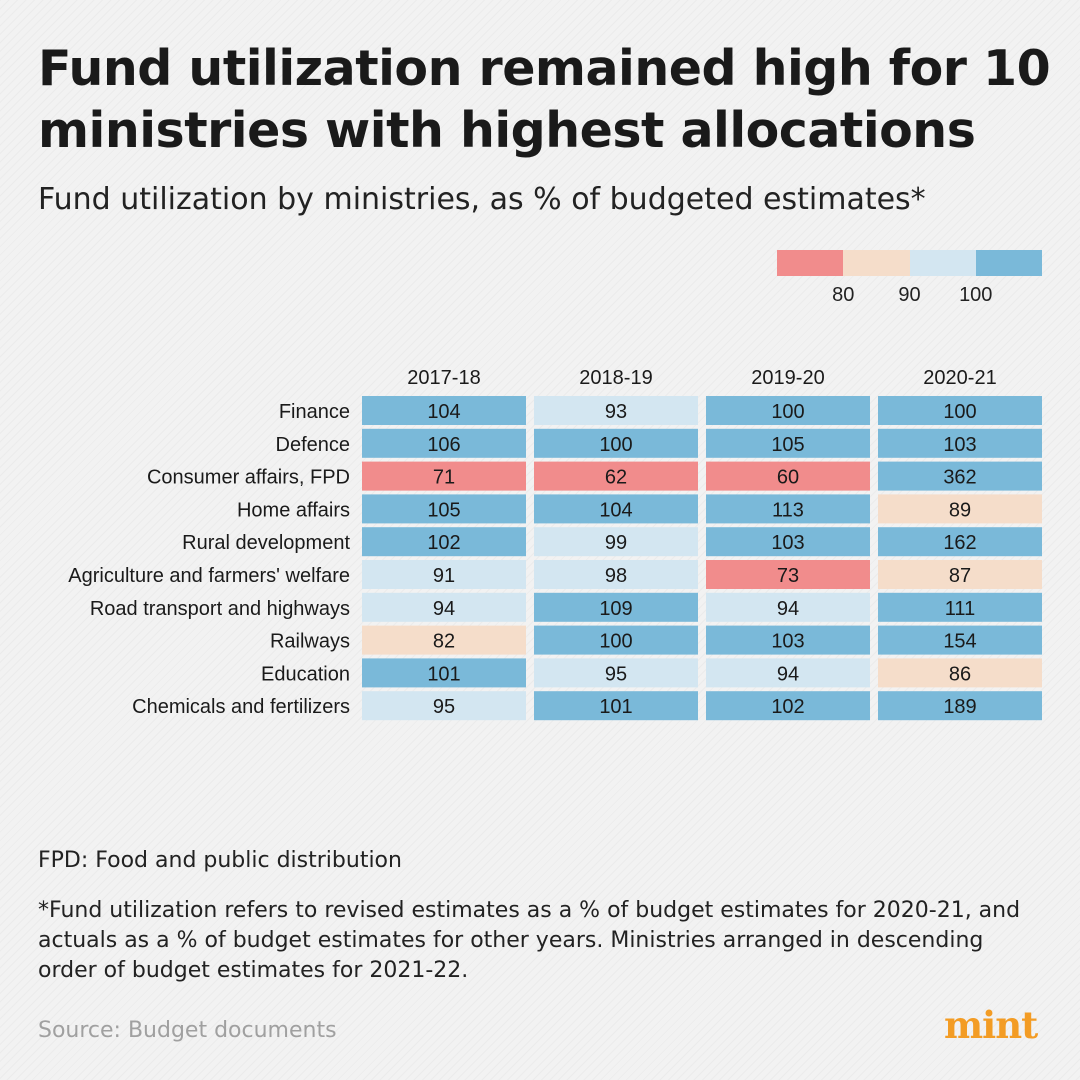  I want to click on mint-logo: mint, so click(991, 1025).